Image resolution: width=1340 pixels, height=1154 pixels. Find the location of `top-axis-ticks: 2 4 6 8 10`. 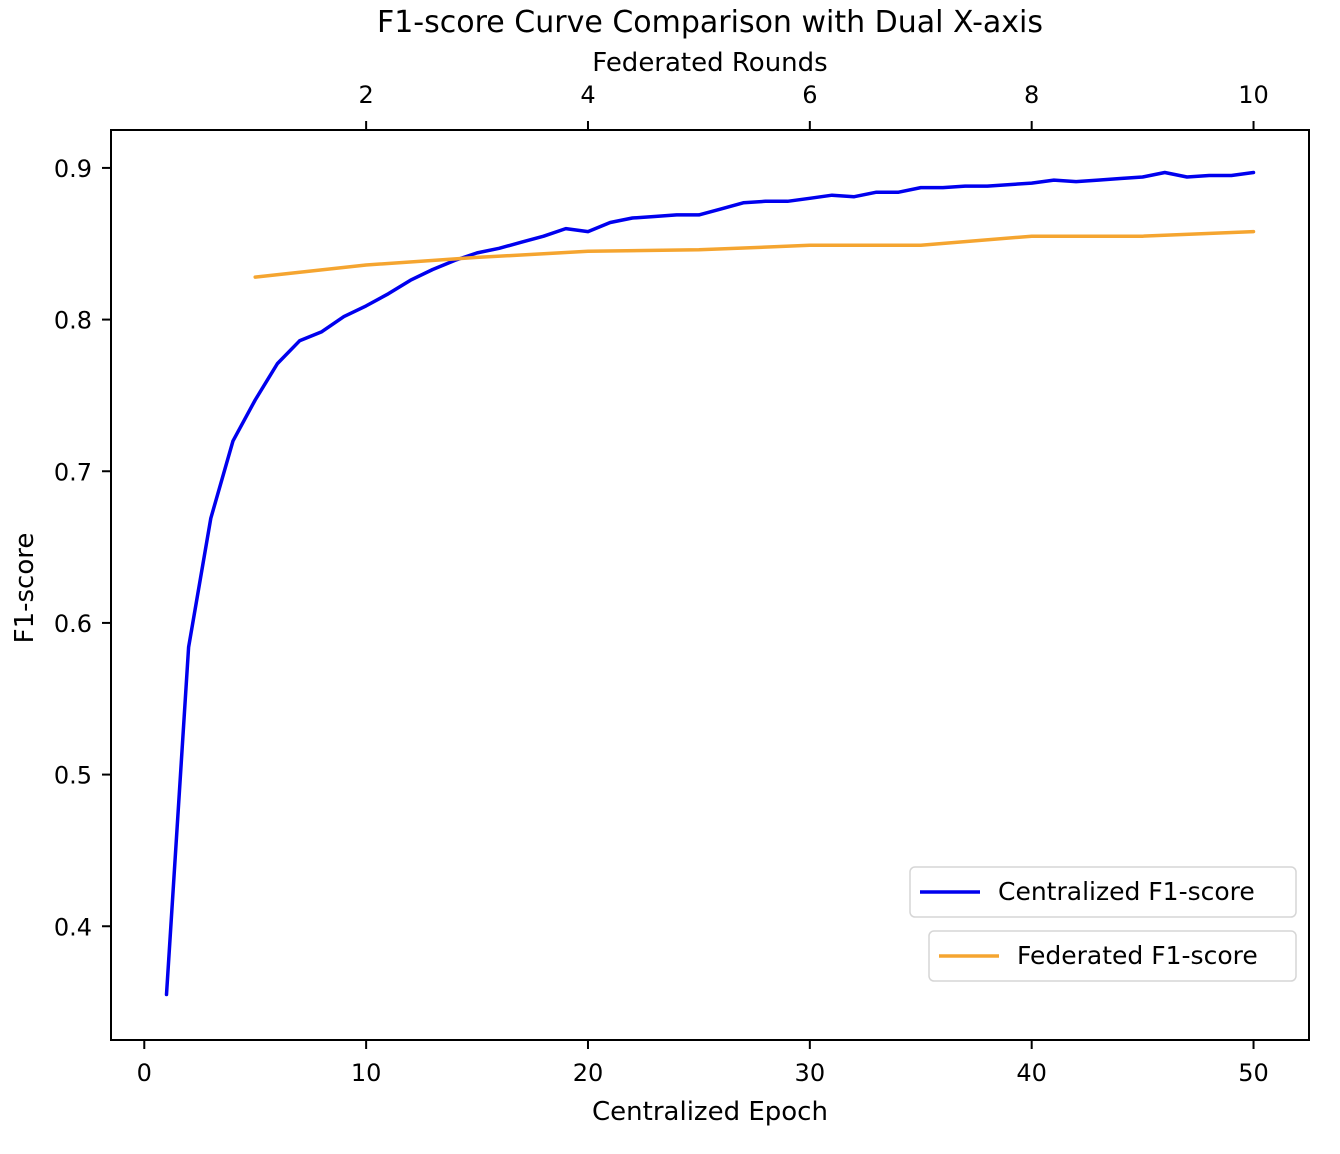

top-axis-ticks: 2 4 6 8 10 is located at coordinates (813, 105).